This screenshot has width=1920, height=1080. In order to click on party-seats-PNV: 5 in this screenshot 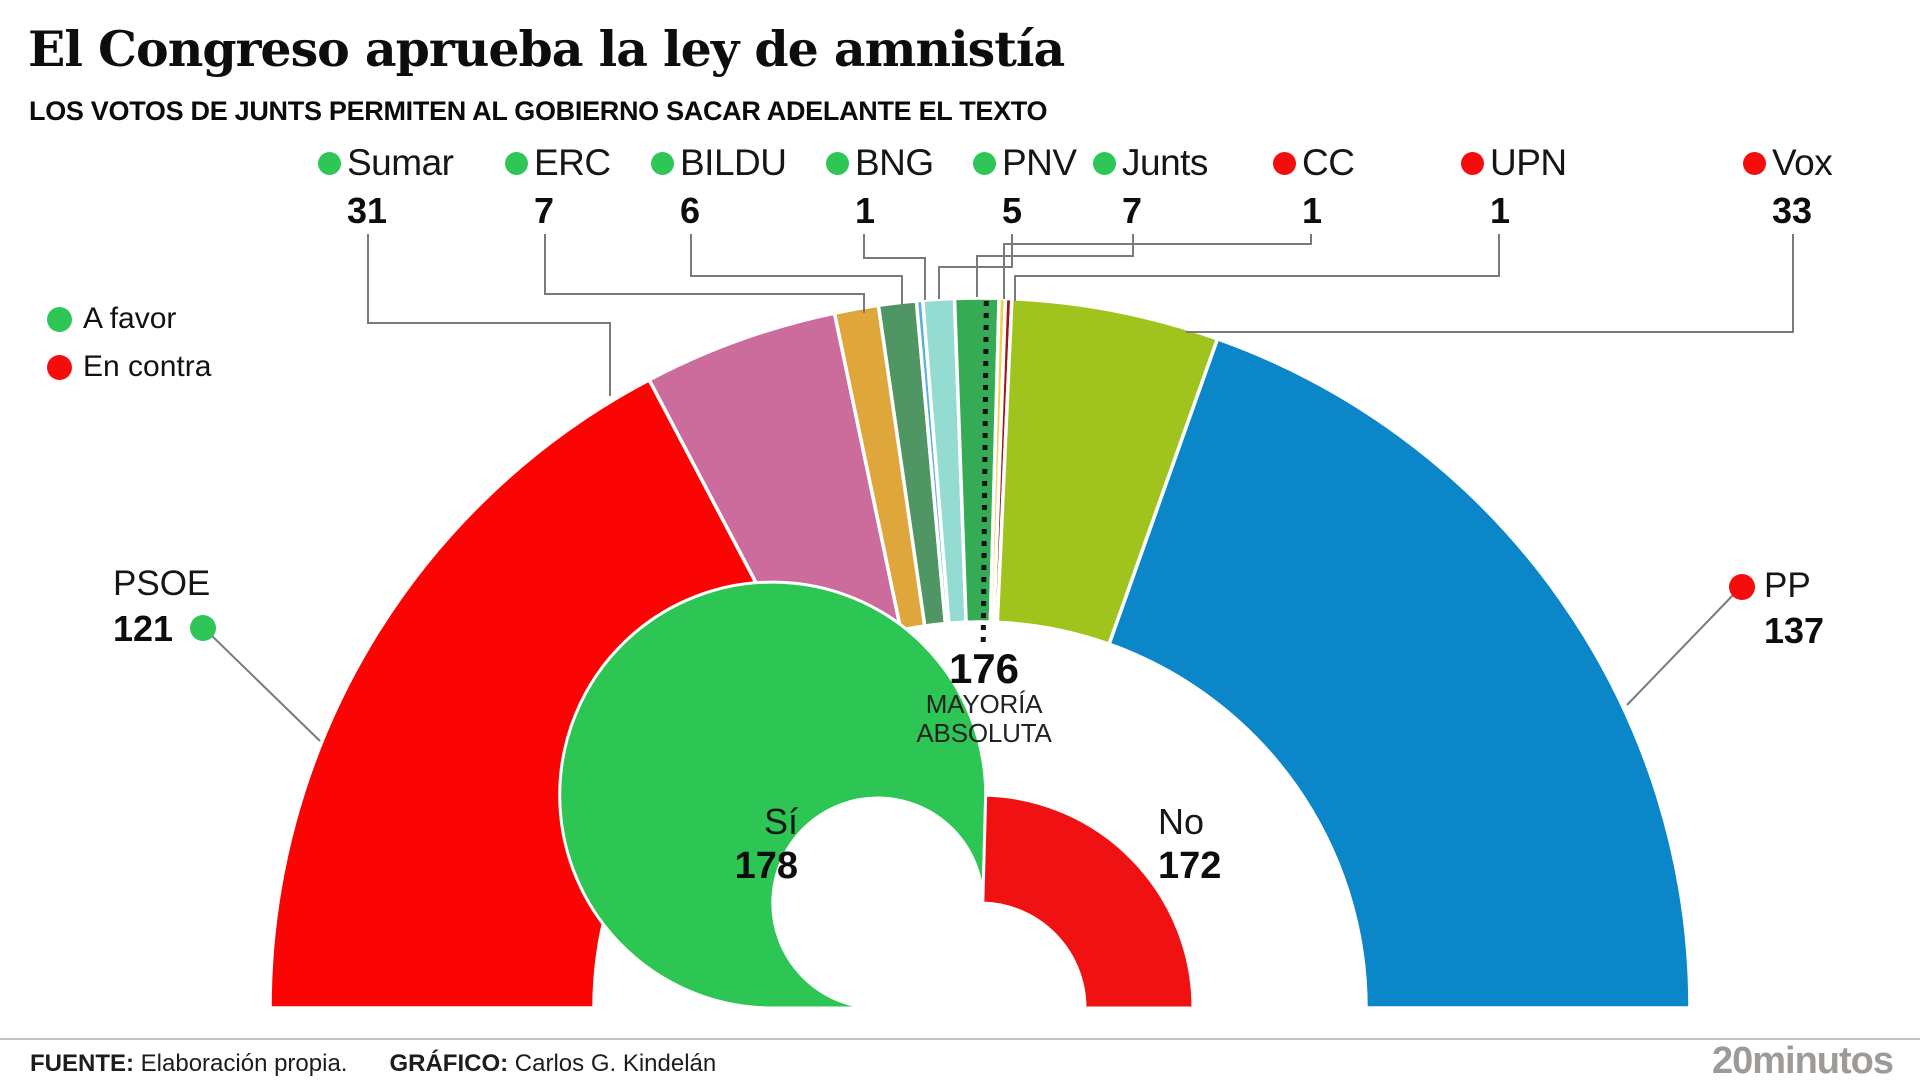, I will do `click(1012, 210)`.